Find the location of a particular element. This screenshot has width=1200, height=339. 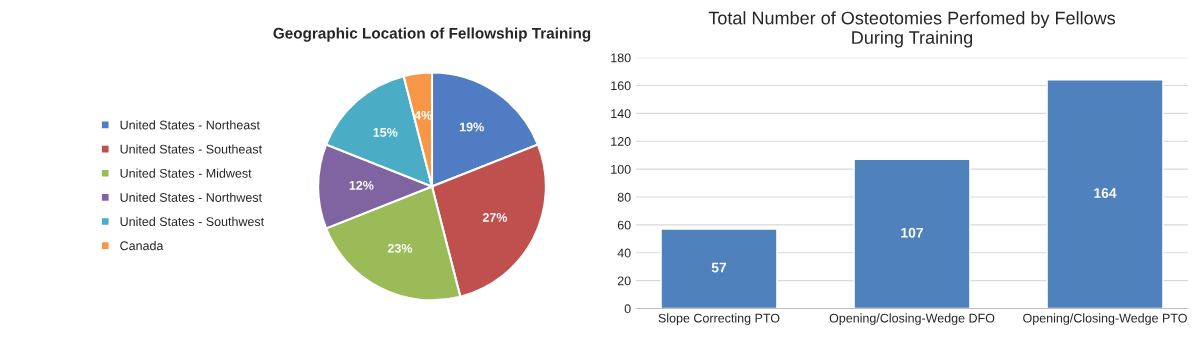

x-tick-label: Opening/Closing-Wedge PTO is located at coordinates (1105, 319).